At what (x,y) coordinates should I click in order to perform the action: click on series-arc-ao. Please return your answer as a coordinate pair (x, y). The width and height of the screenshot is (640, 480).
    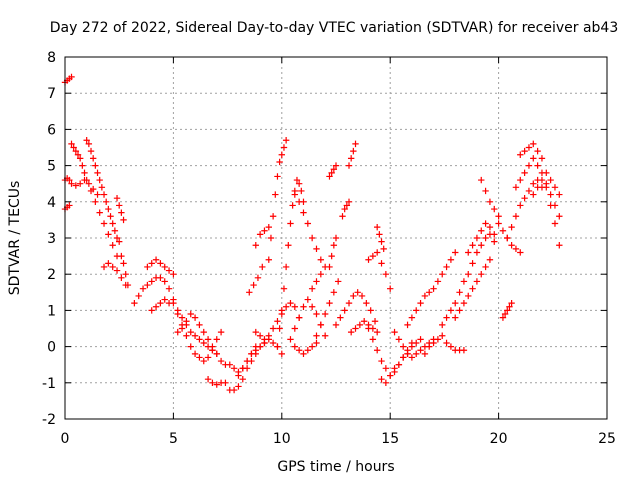
    Looking at the image, I should click on (481, 238).